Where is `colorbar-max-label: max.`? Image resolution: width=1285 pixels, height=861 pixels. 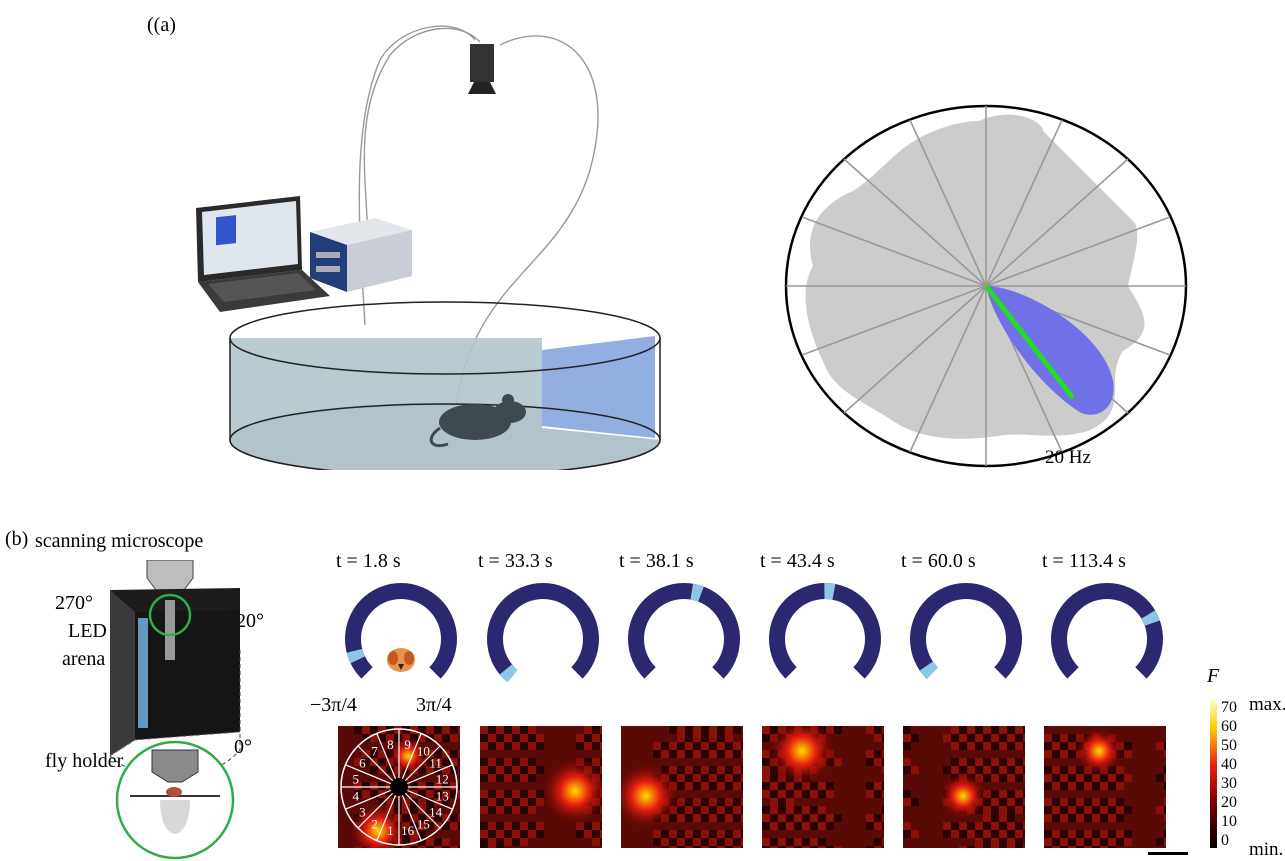
colorbar-max-label: max. is located at coordinates (1267, 704).